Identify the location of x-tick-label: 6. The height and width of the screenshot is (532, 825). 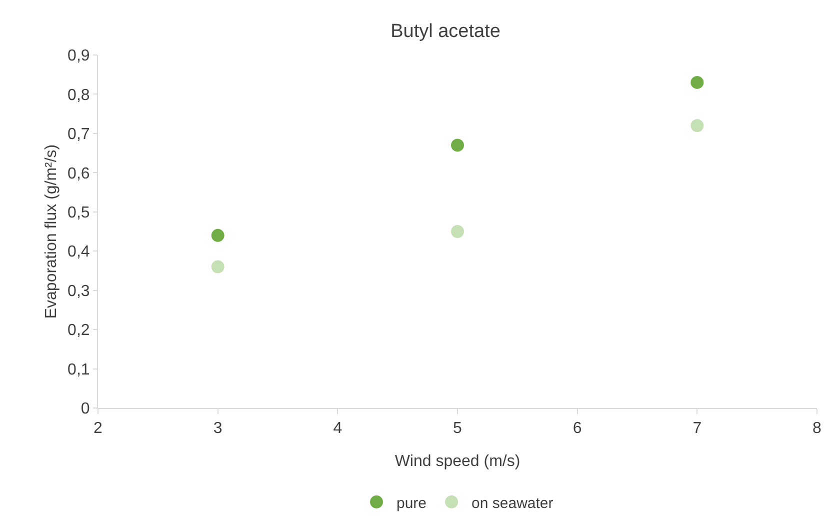
(577, 429).